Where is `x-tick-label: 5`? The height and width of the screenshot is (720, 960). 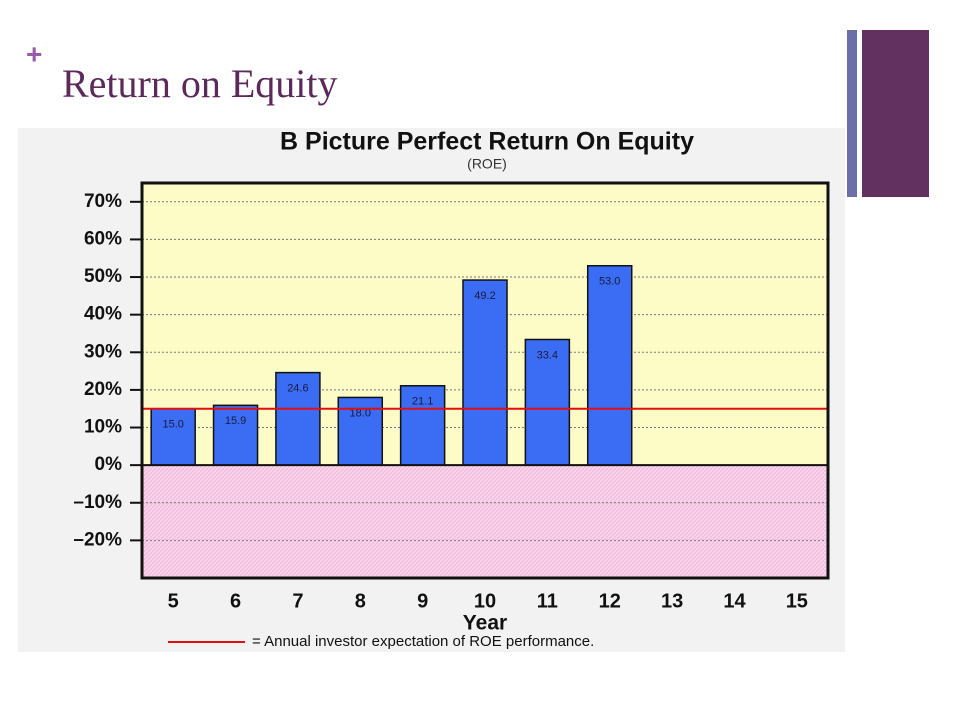
x-tick-label: 5 is located at coordinates (173, 601).